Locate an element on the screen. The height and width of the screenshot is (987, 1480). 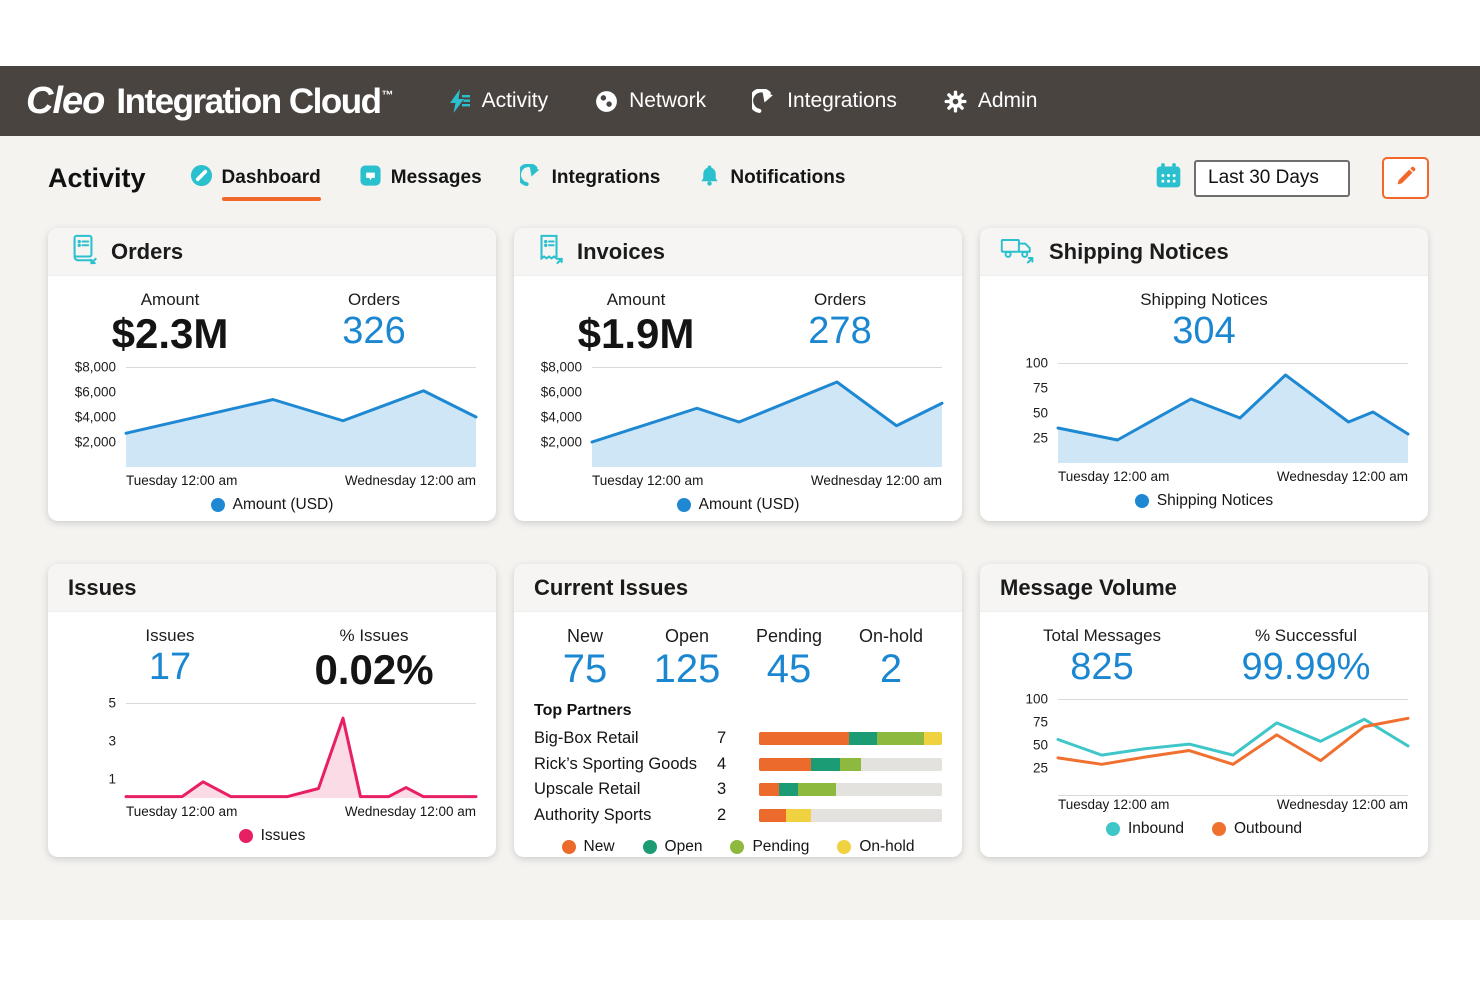
legend-onhold: On-hold is located at coordinates (875, 847).